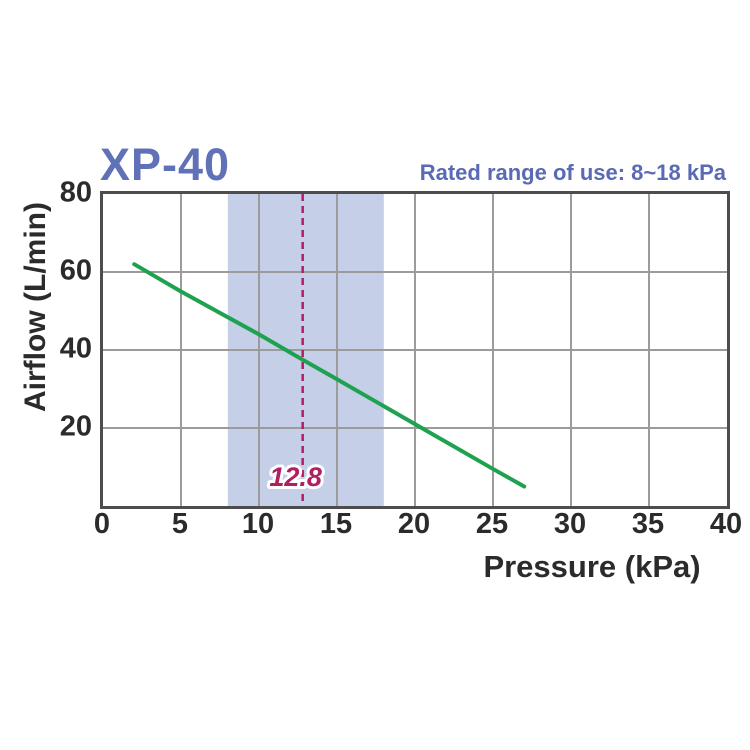 The height and width of the screenshot is (750, 750). Describe the element at coordinates (592, 566) in the screenshot. I see `x-axis-label: Pressure (kPa)` at that location.